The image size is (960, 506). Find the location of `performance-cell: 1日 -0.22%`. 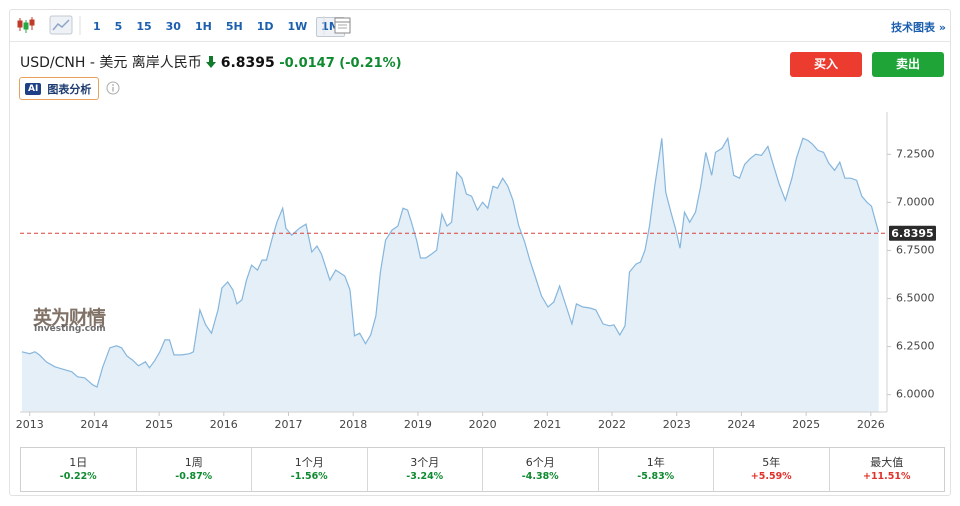

performance-cell: 1日 -0.22% is located at coordinates (78, 469).